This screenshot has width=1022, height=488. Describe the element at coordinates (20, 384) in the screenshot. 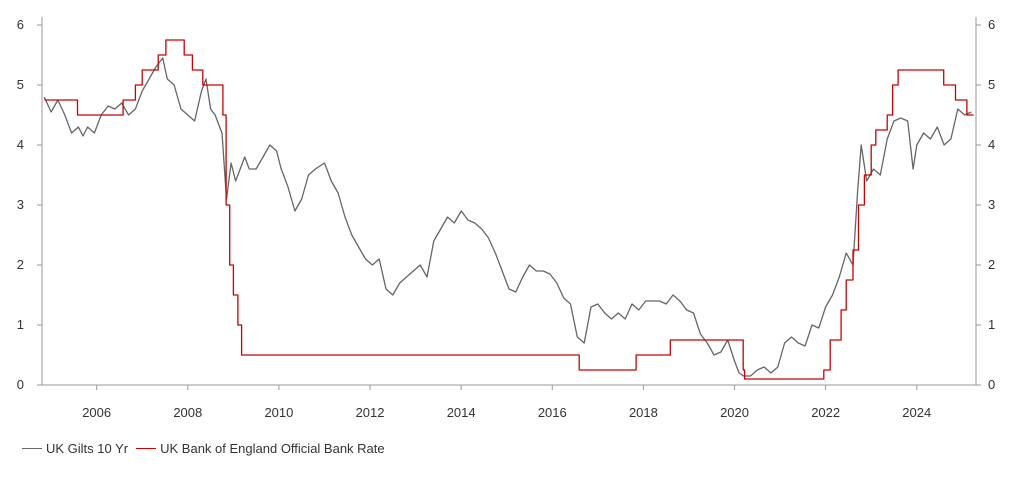

I see `y-tick-label-left: 0` at that location.